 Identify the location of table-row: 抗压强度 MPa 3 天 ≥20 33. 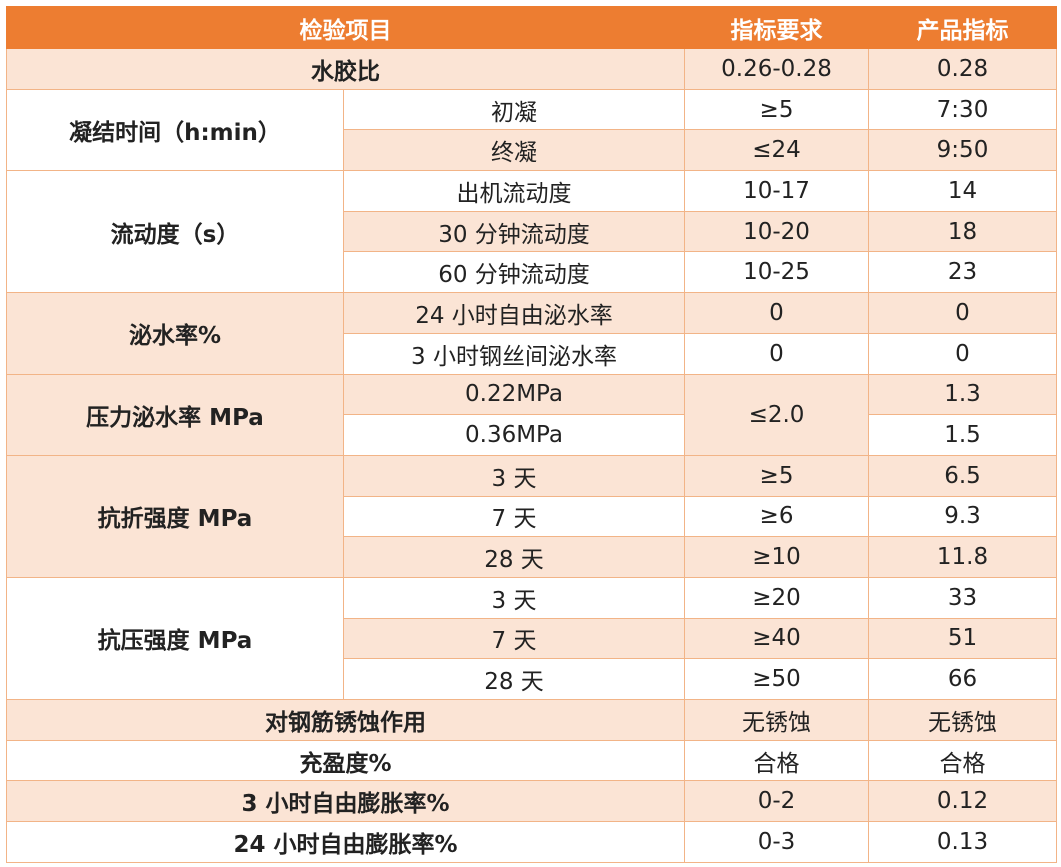
(531, 638).